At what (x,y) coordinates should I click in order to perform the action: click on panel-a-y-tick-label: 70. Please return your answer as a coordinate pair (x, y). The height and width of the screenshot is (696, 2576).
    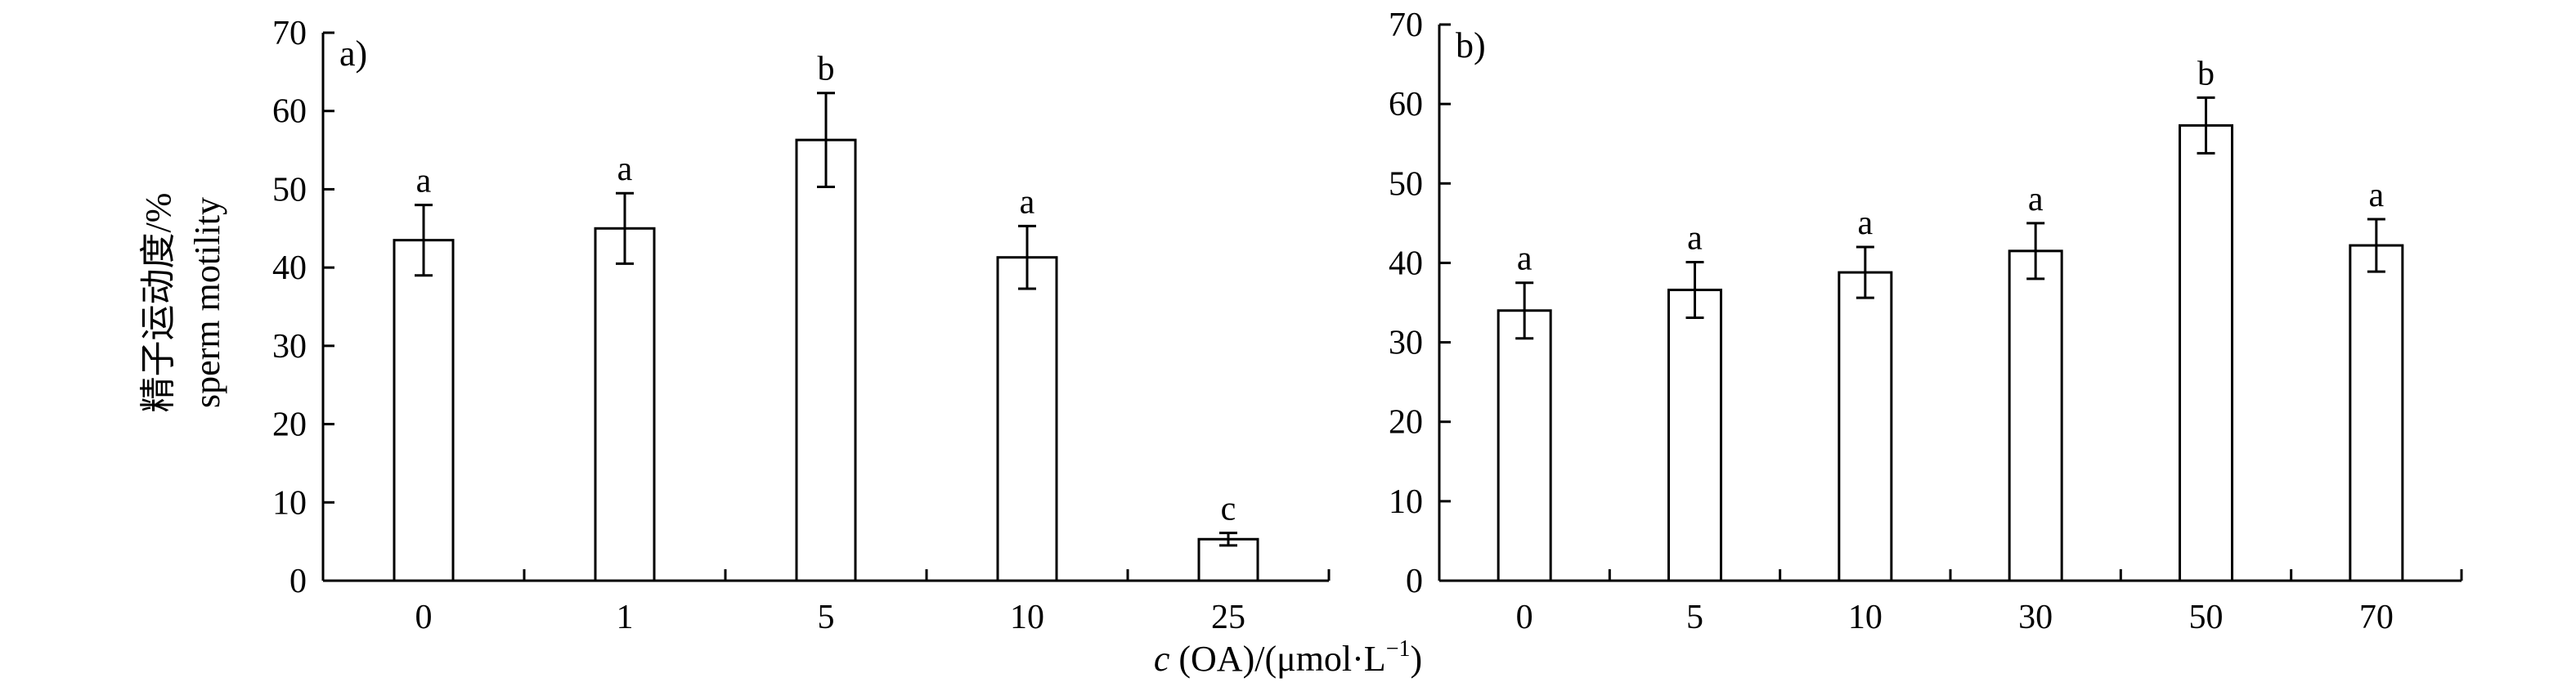
    Looking at the image, I should click on (290, 33).